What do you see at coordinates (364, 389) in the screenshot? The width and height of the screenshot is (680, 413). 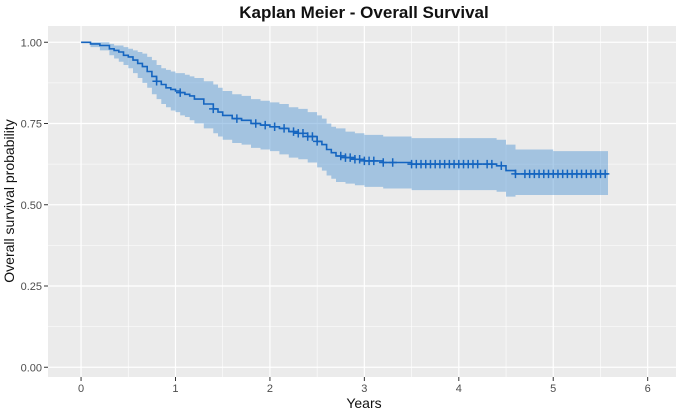 I see `x-tick-label: 3` at bounding box center [364, 389].